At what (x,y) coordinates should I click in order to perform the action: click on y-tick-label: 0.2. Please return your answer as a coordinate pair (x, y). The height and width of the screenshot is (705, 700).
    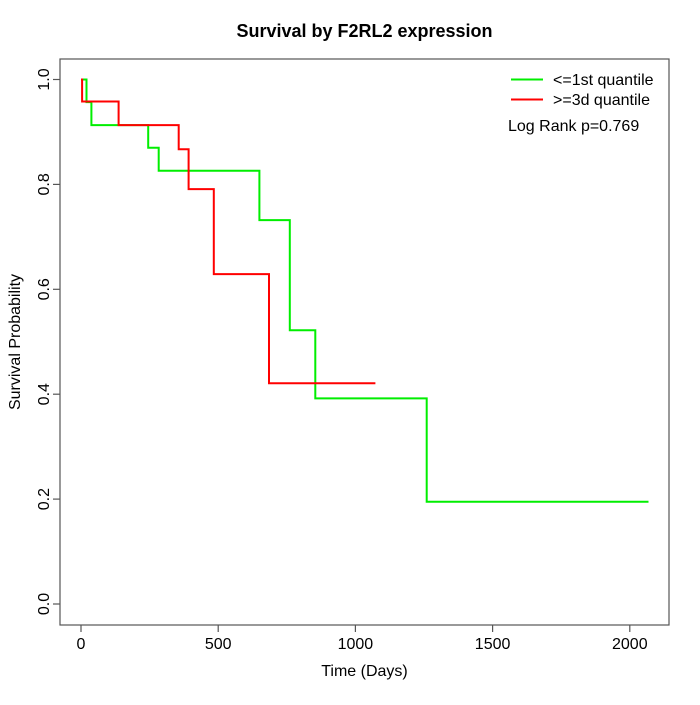
    Looking at the image, I should click on (44, 499).